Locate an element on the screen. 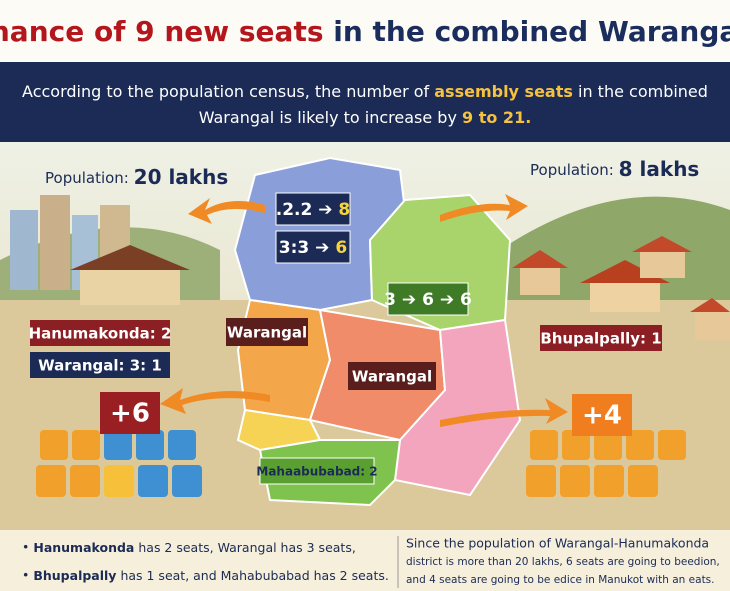  village is located at coordinates (621, 288).